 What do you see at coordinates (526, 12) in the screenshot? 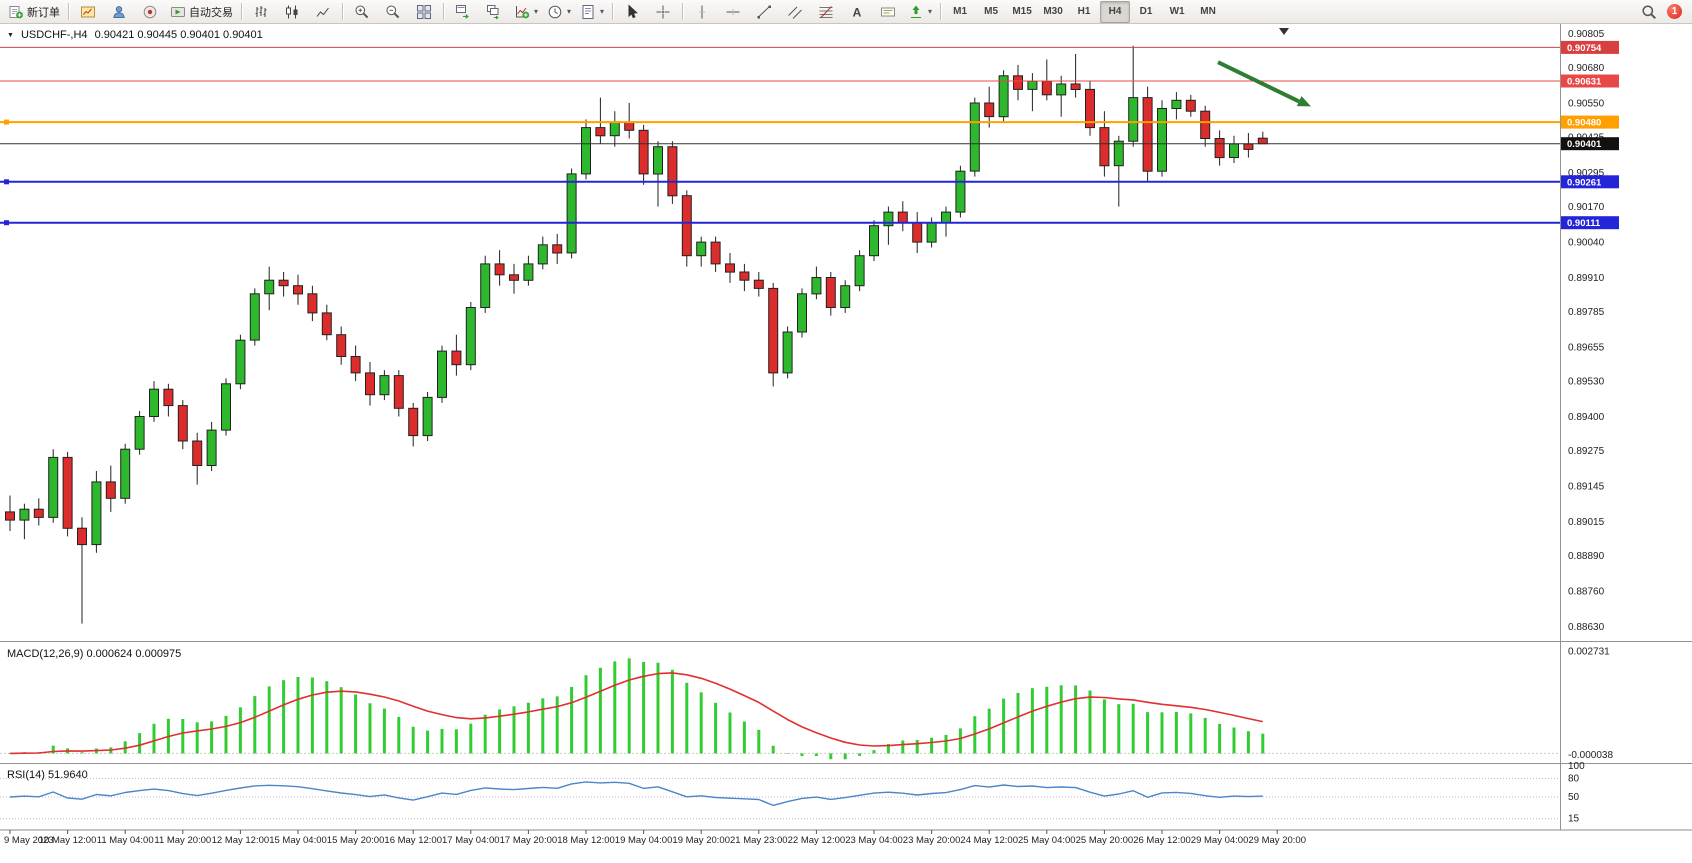
I see `indicators-button: ▾` at bounding box center [526, 12].